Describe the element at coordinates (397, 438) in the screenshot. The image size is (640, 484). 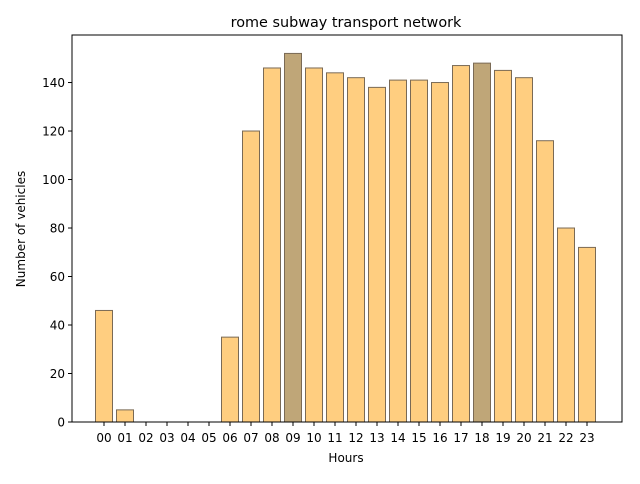
I see `x-tick-label-14: 14` at that location.